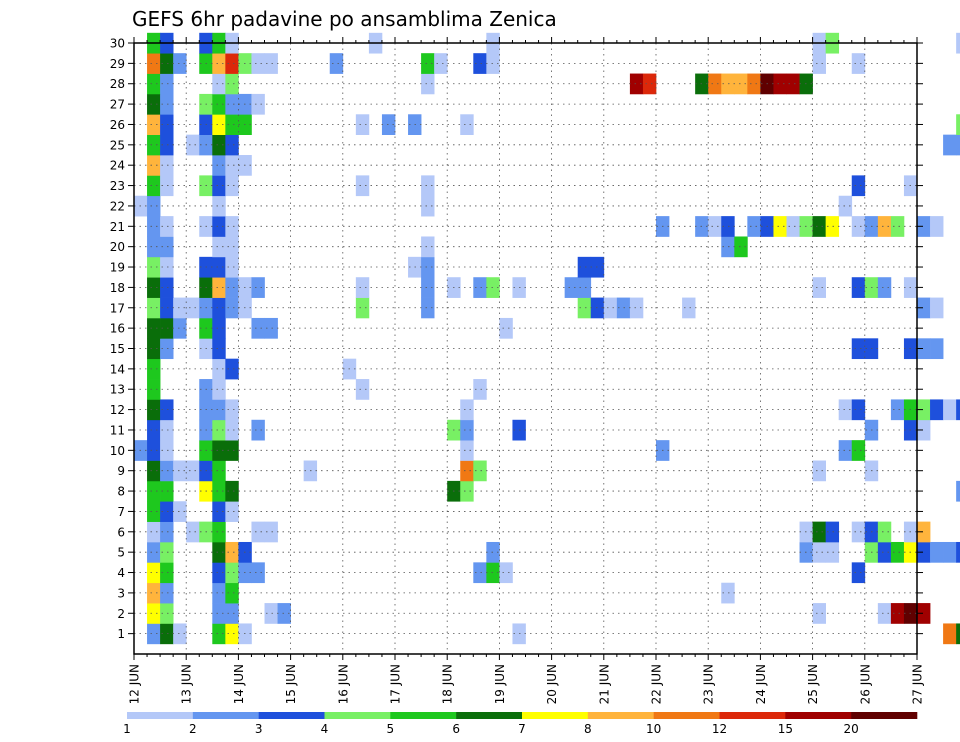  Describe the element at coordinates (117, 44) in the screenshot. I see `y-tick-label: 30` at that location.